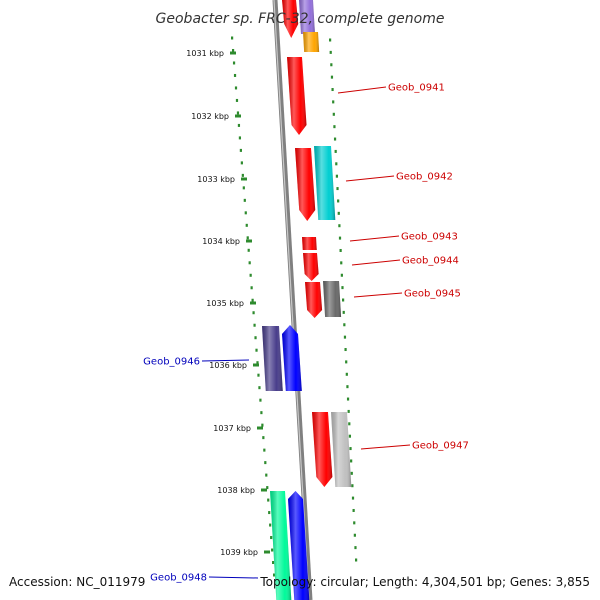  Describe the element at coordinates (429, 237) in the screenshot. I see `gene-label: Geob_0943` at that location.